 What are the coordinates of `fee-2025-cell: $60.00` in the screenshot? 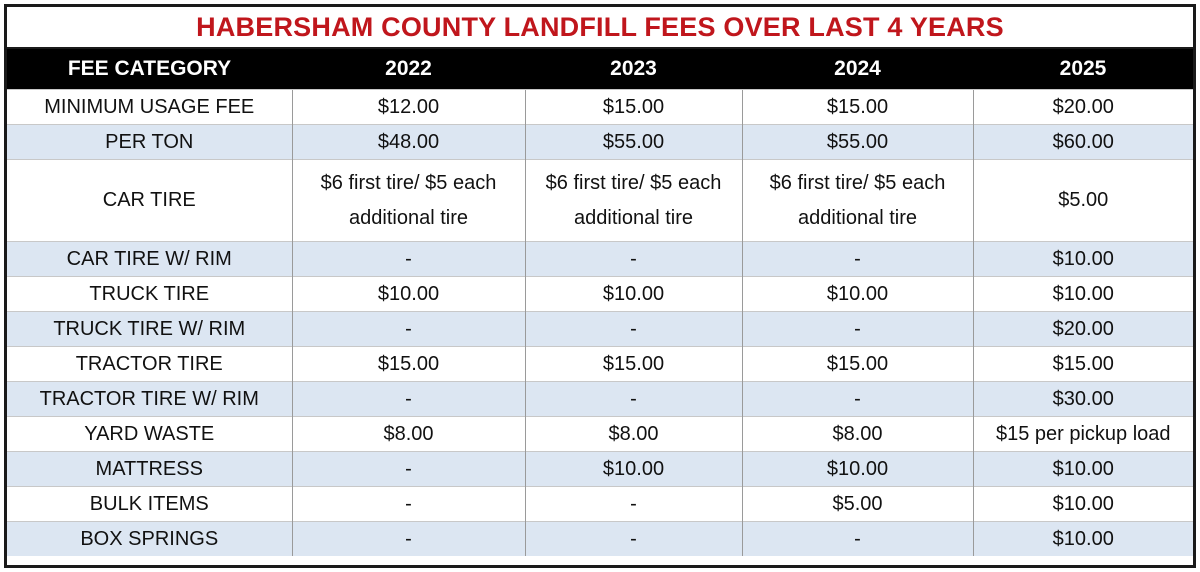 It's located at (1082, 142).